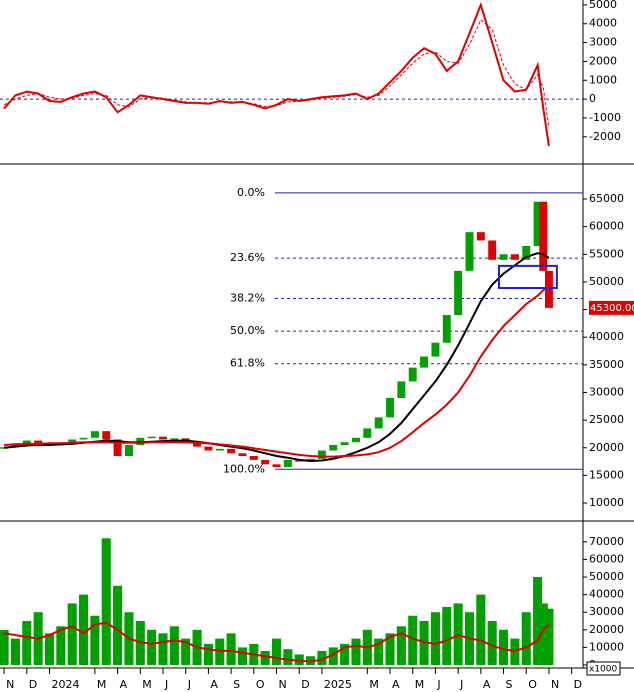 This screenshot has width=634, height=692. Describe the element at coordinates (603, 42) in the screenshot. I see `y-tick-label: 3000` at that location.